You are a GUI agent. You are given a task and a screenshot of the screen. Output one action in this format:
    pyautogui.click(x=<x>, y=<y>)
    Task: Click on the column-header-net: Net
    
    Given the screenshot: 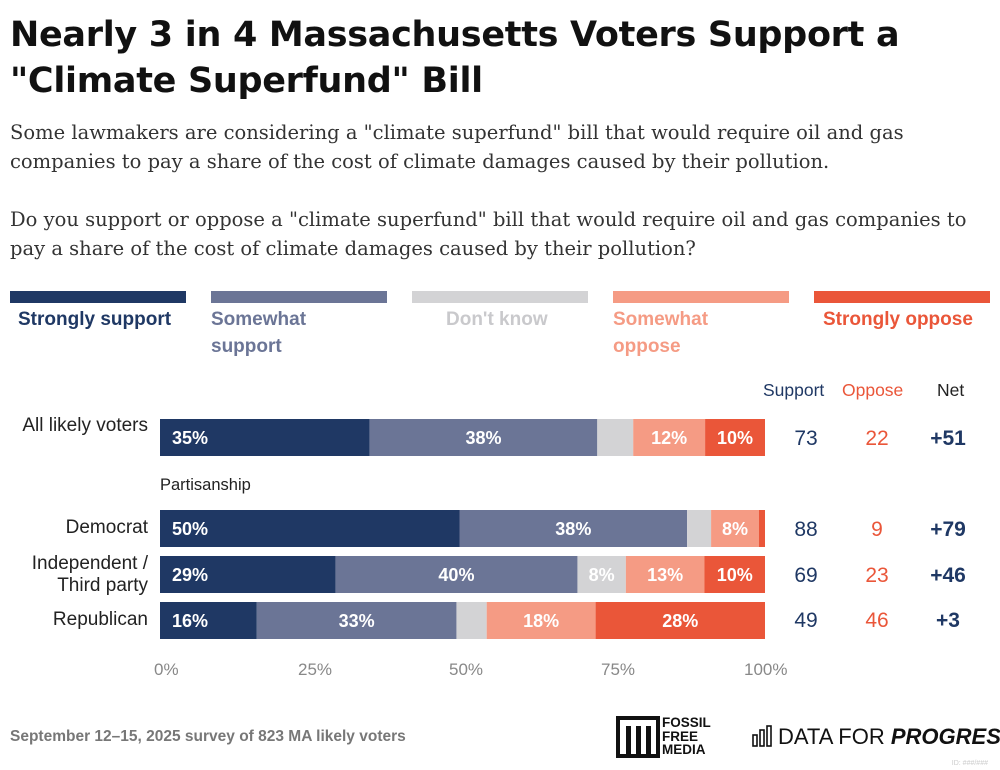 What is the action you would take?
    pyautogui.click(x=951, y=390)
    